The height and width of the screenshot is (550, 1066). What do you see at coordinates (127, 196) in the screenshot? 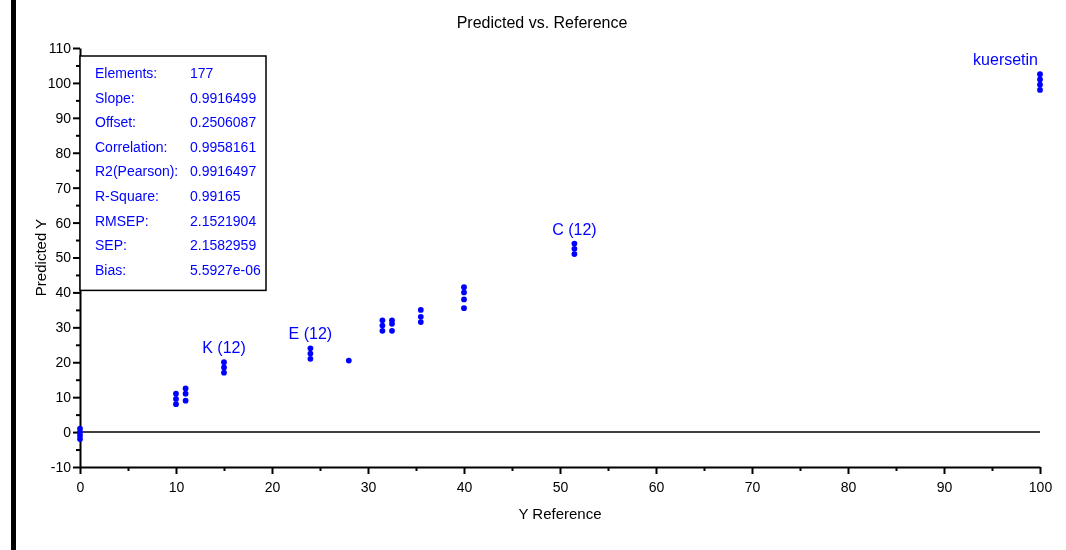
I see `annotation: R-Square:` at bounding box center [127, 196].